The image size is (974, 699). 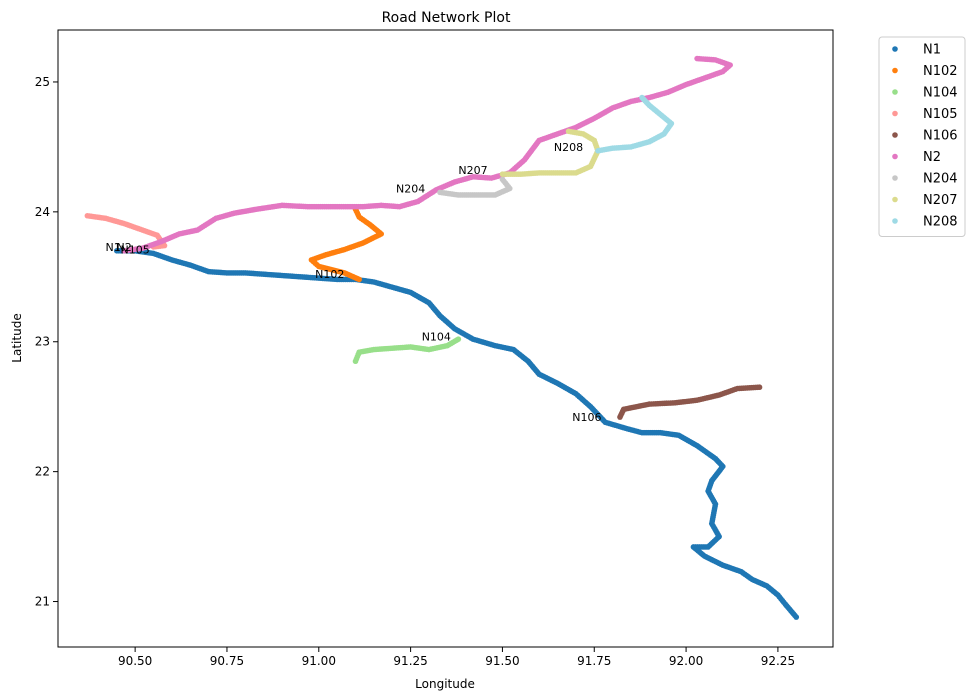 I want to click on series-n204, so click(x=475, y=187).